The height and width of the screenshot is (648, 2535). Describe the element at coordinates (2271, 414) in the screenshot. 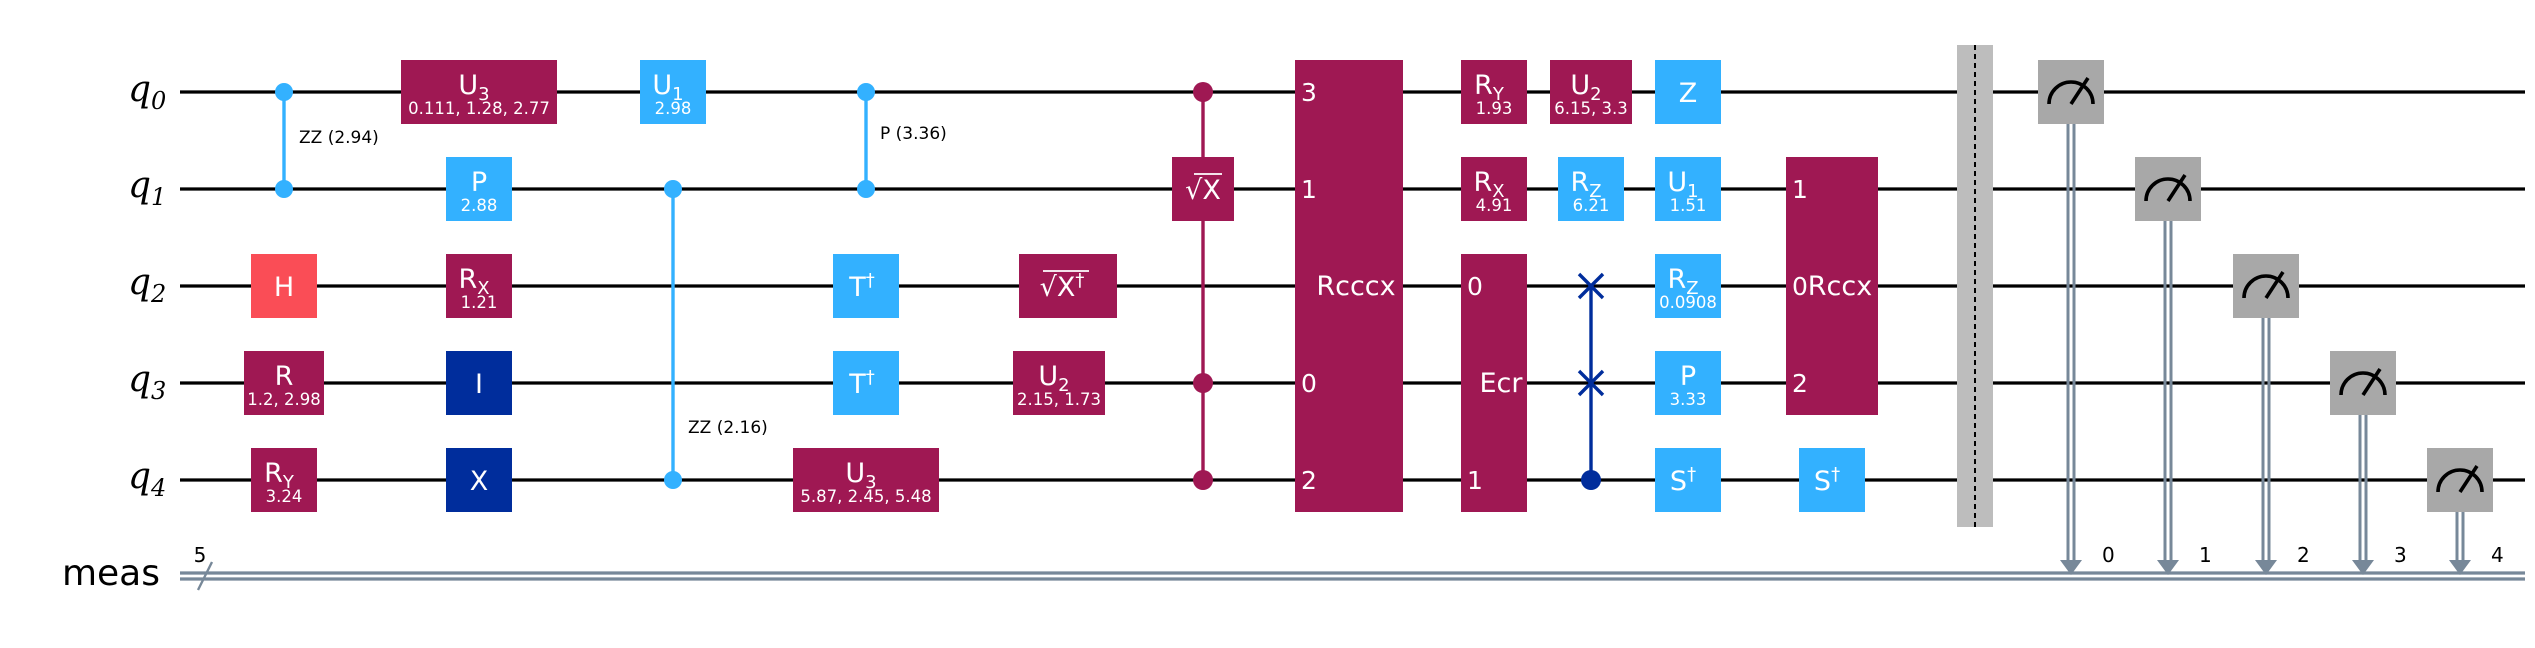

I see `measure-gate-q2: 2` at that location.